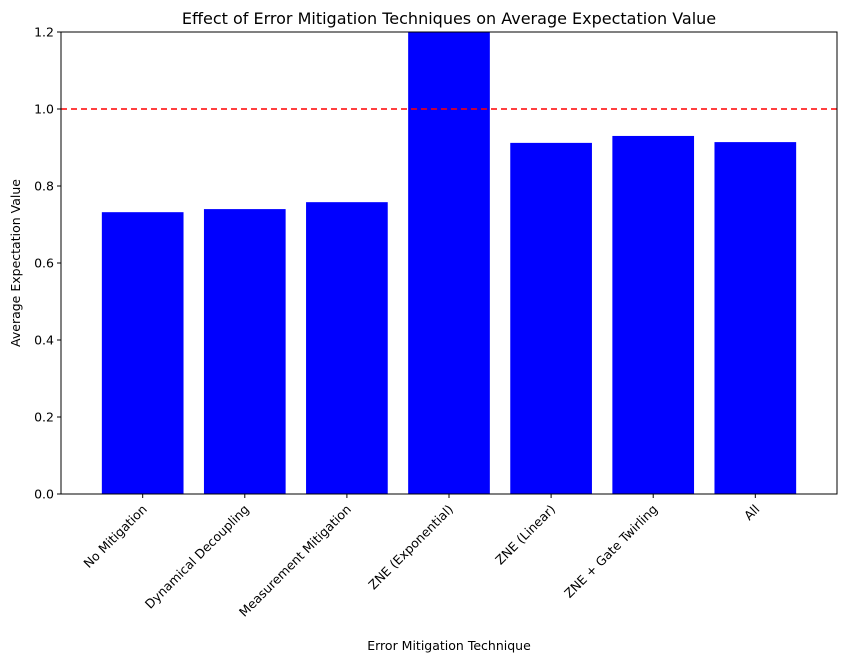  Describe the element at coordinates (44, 186) in the screenshot. I see `y-tick-label: 0.8` at that location.